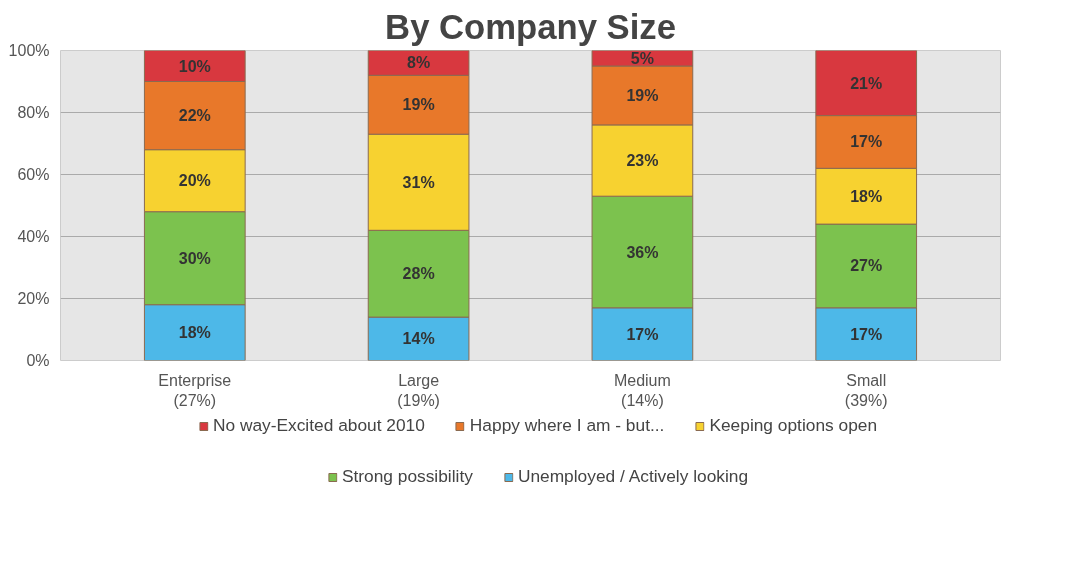 The image size is (1083, 571). Describe the element at coordinates (418, 182) in the screenshot. I see `data-label: 31%` at that location.